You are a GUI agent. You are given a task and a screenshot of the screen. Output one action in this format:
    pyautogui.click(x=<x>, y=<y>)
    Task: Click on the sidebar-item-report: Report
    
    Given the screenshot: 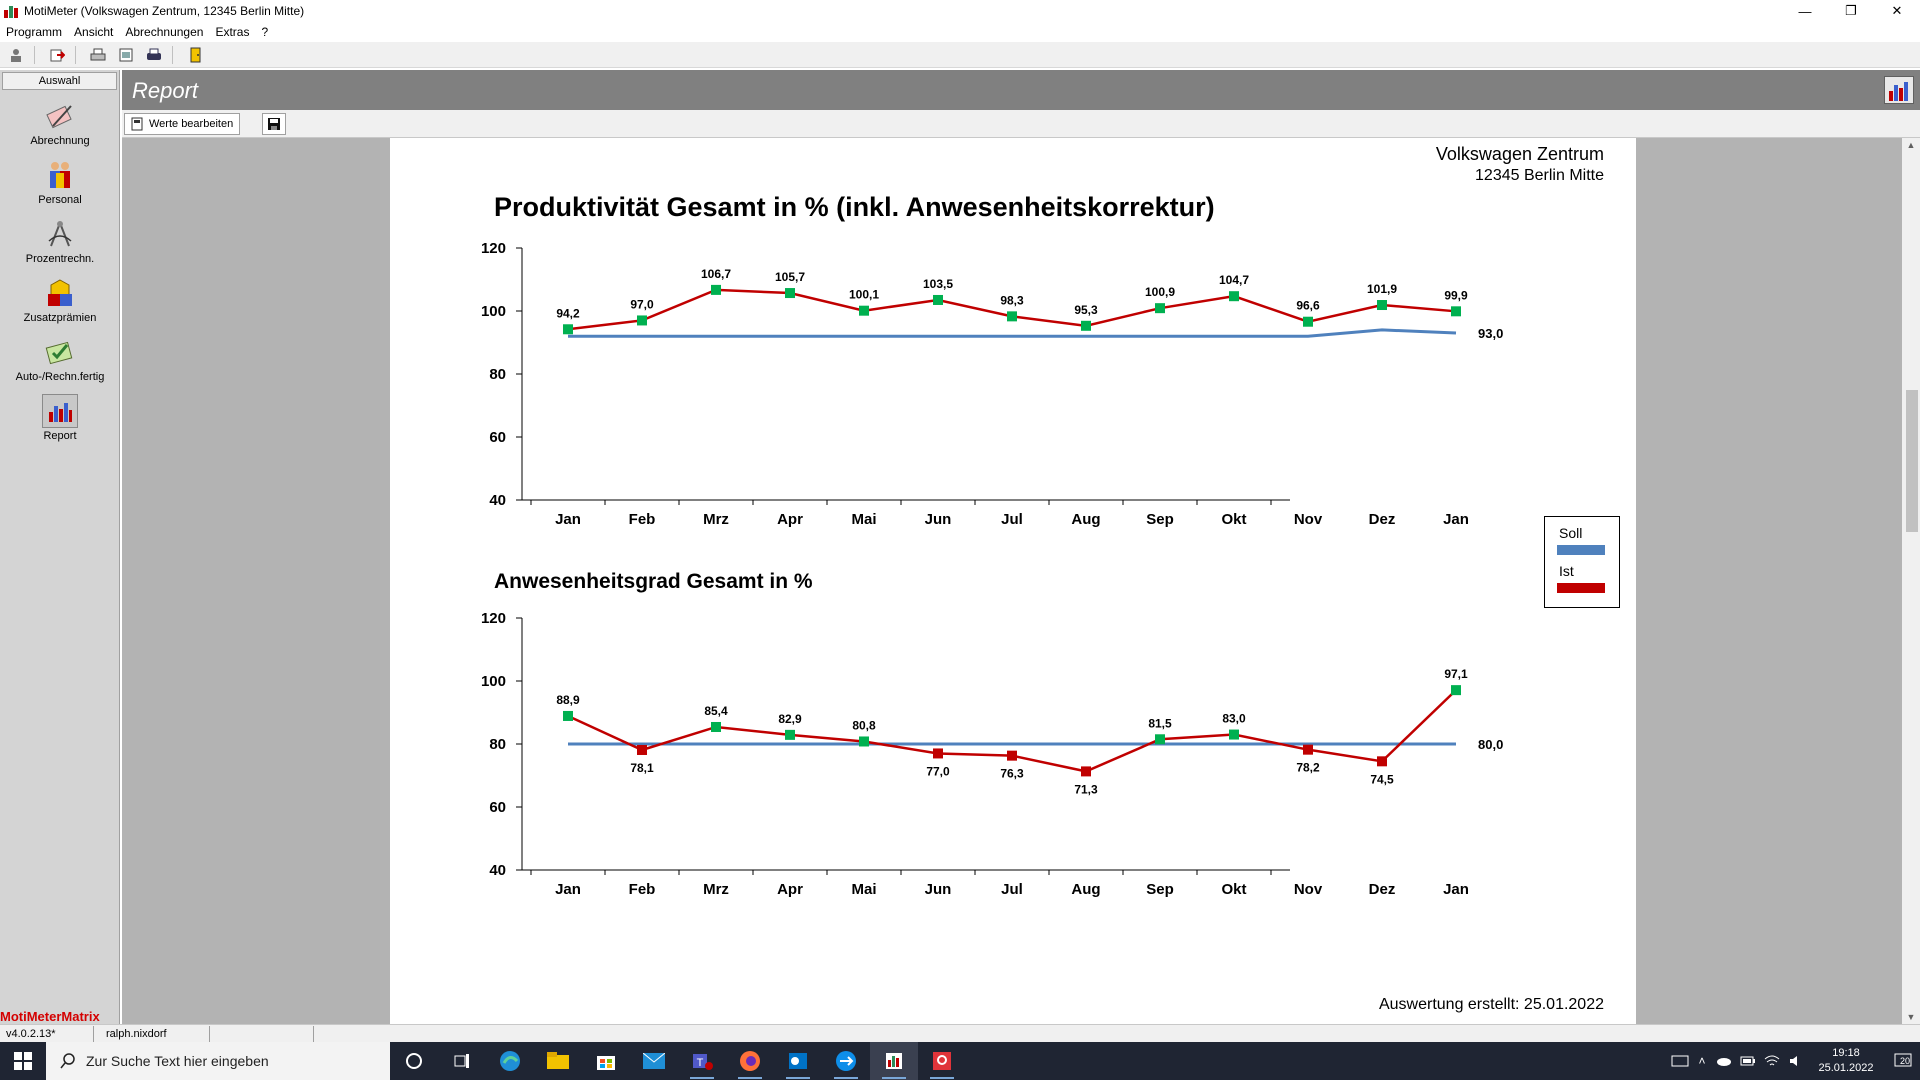 What is the action you would take?
    pyautogui.click(x=60, y=416)
    